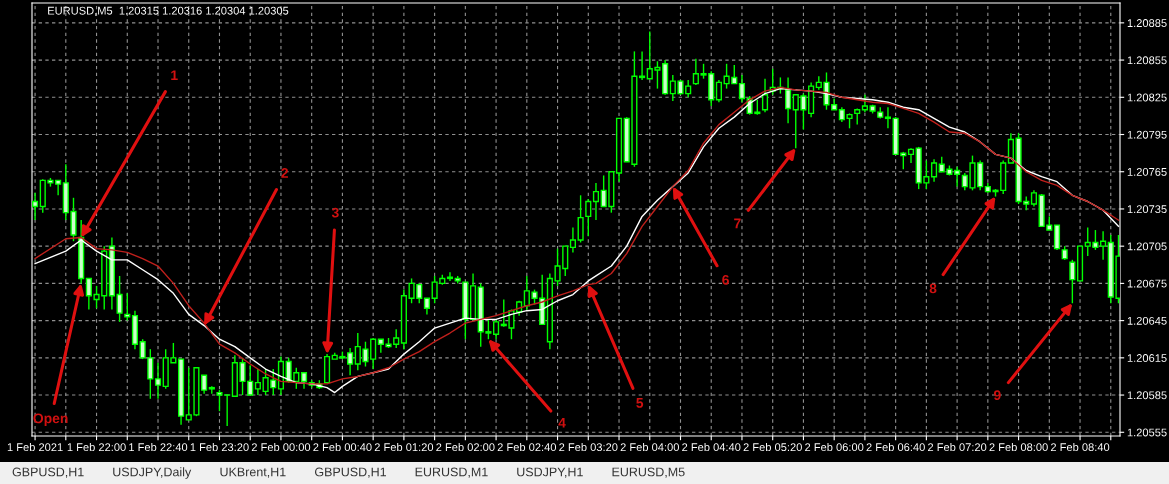 The image size is (1169, 484). What do you see at coordinates (725, 279) in the screenshot?
I see `annotation: 6` at bounding box center [725, 279].